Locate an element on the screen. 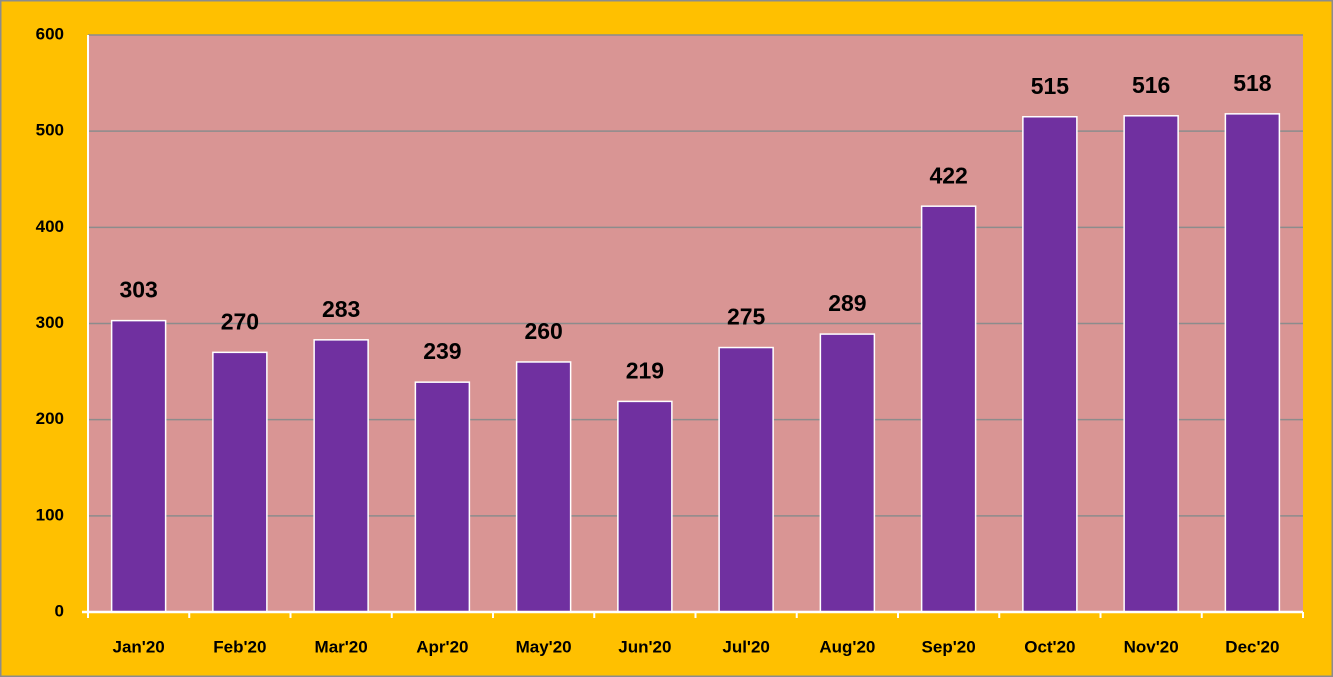 This screenshot has width=1333, height=677. x-tick-label: Dec'20 is located at coordinates (1252, 646).